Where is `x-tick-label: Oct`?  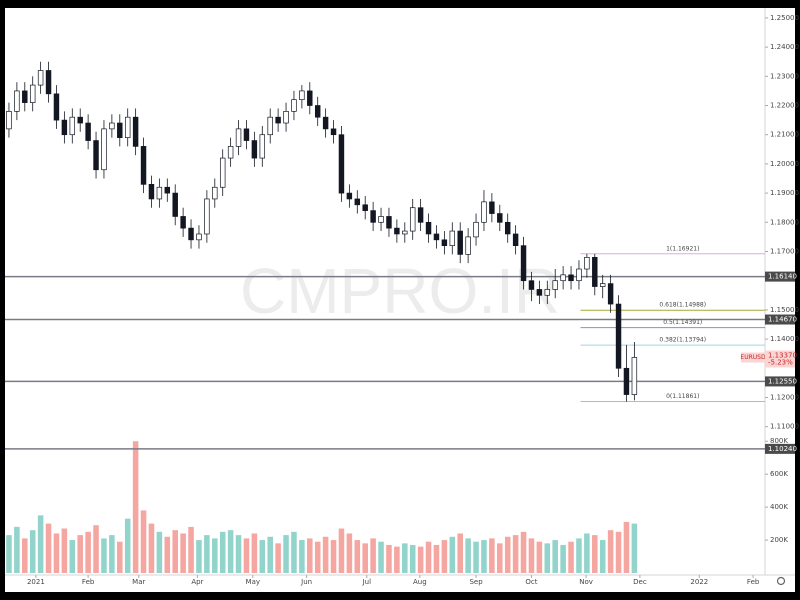
x-tick-label: Oct is located at coordinates (531, 582).